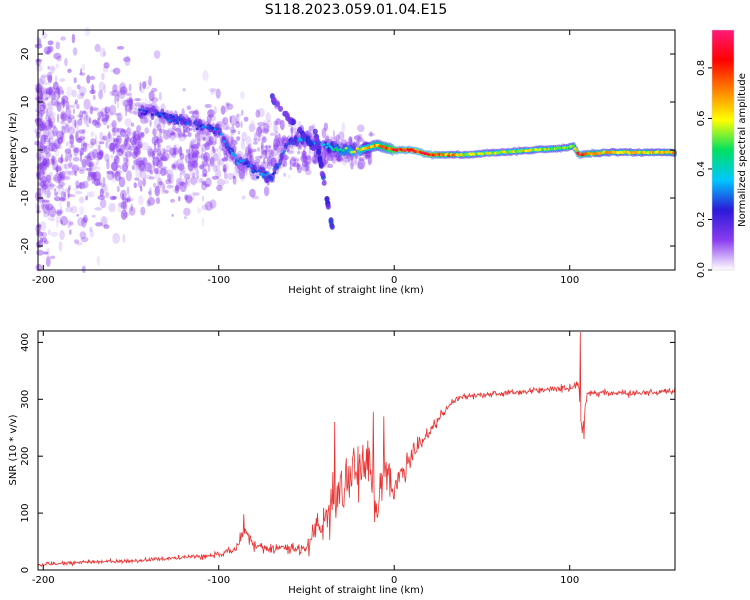  What do you see at coordinates (701, 118) in the screenshot?
I see `colorbar-tick-label: 0.6` at bounding box center [701, 118].